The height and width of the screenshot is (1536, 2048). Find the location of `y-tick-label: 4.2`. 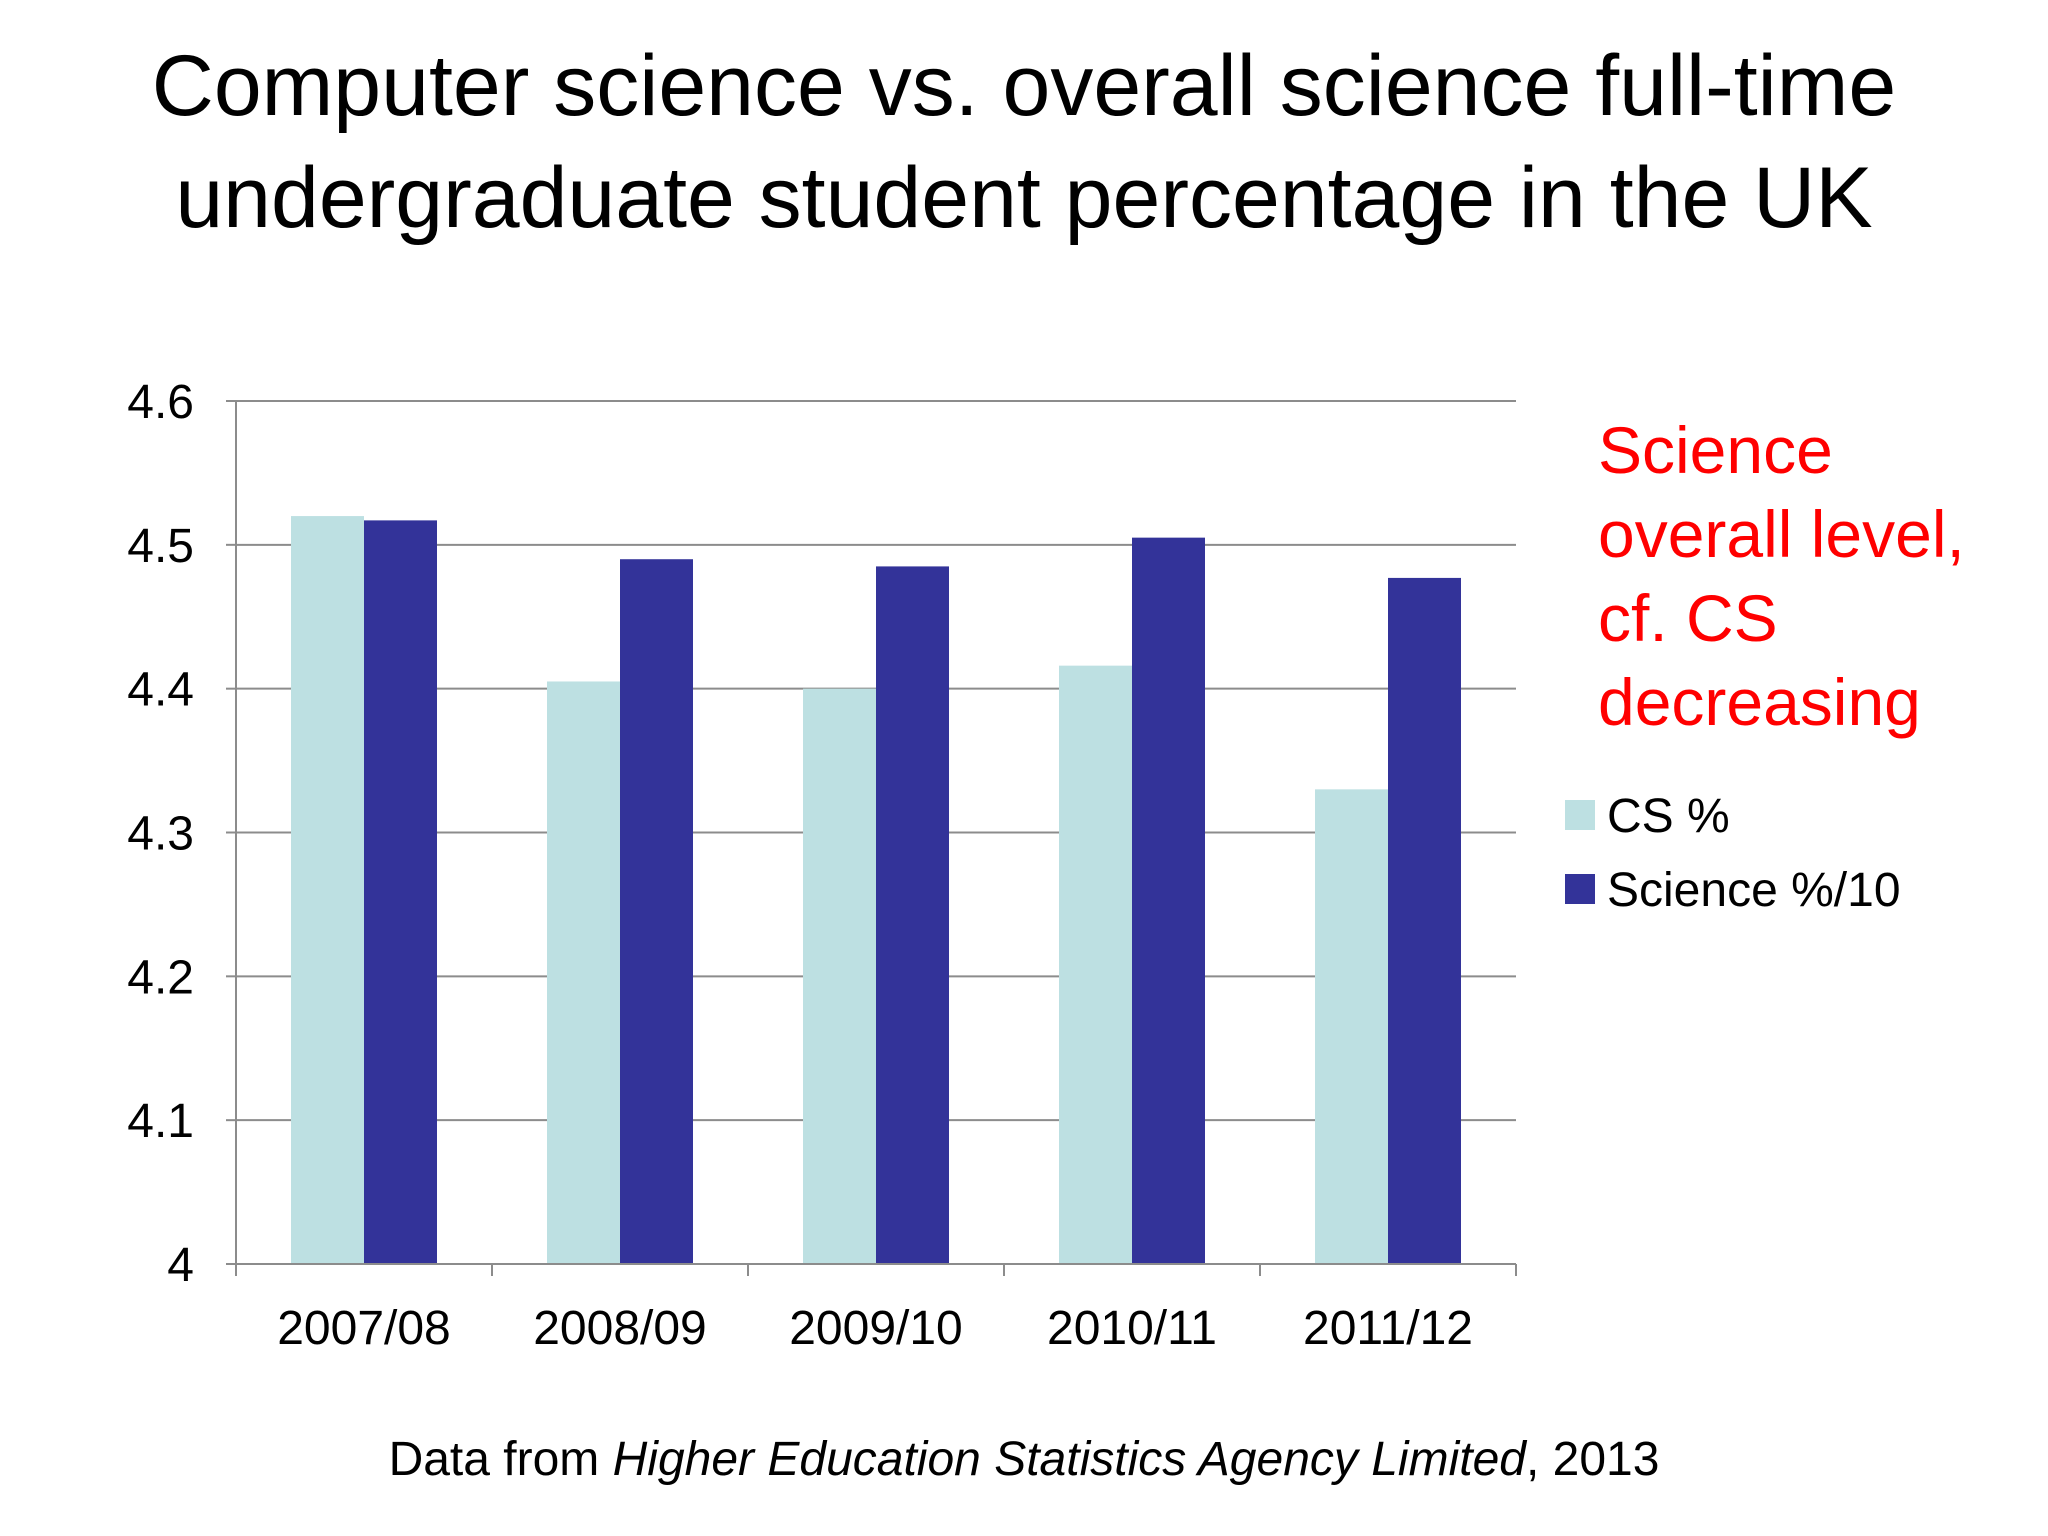

y-tick-label: 4.2 is located at coordinates (160, 977).